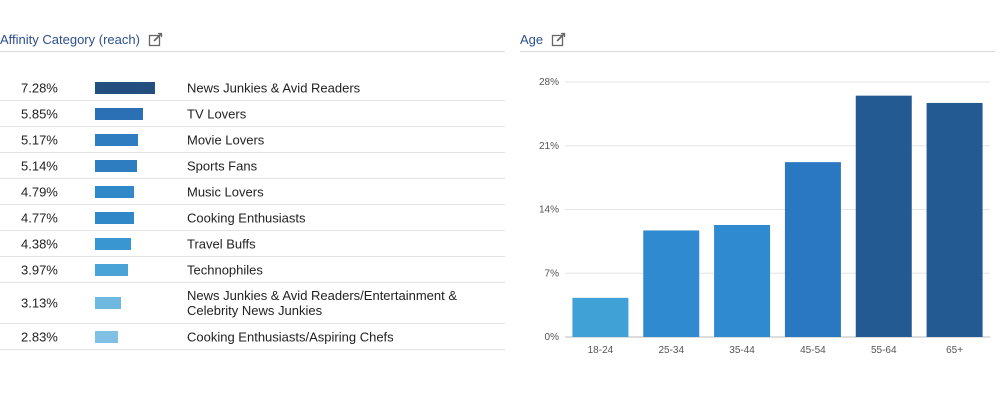 The height and width of the screenshot is (420, 1000). Describe the element at coordinates (671, 350) in the screenshot. I see `x-tick-label: 25-34` at that location.